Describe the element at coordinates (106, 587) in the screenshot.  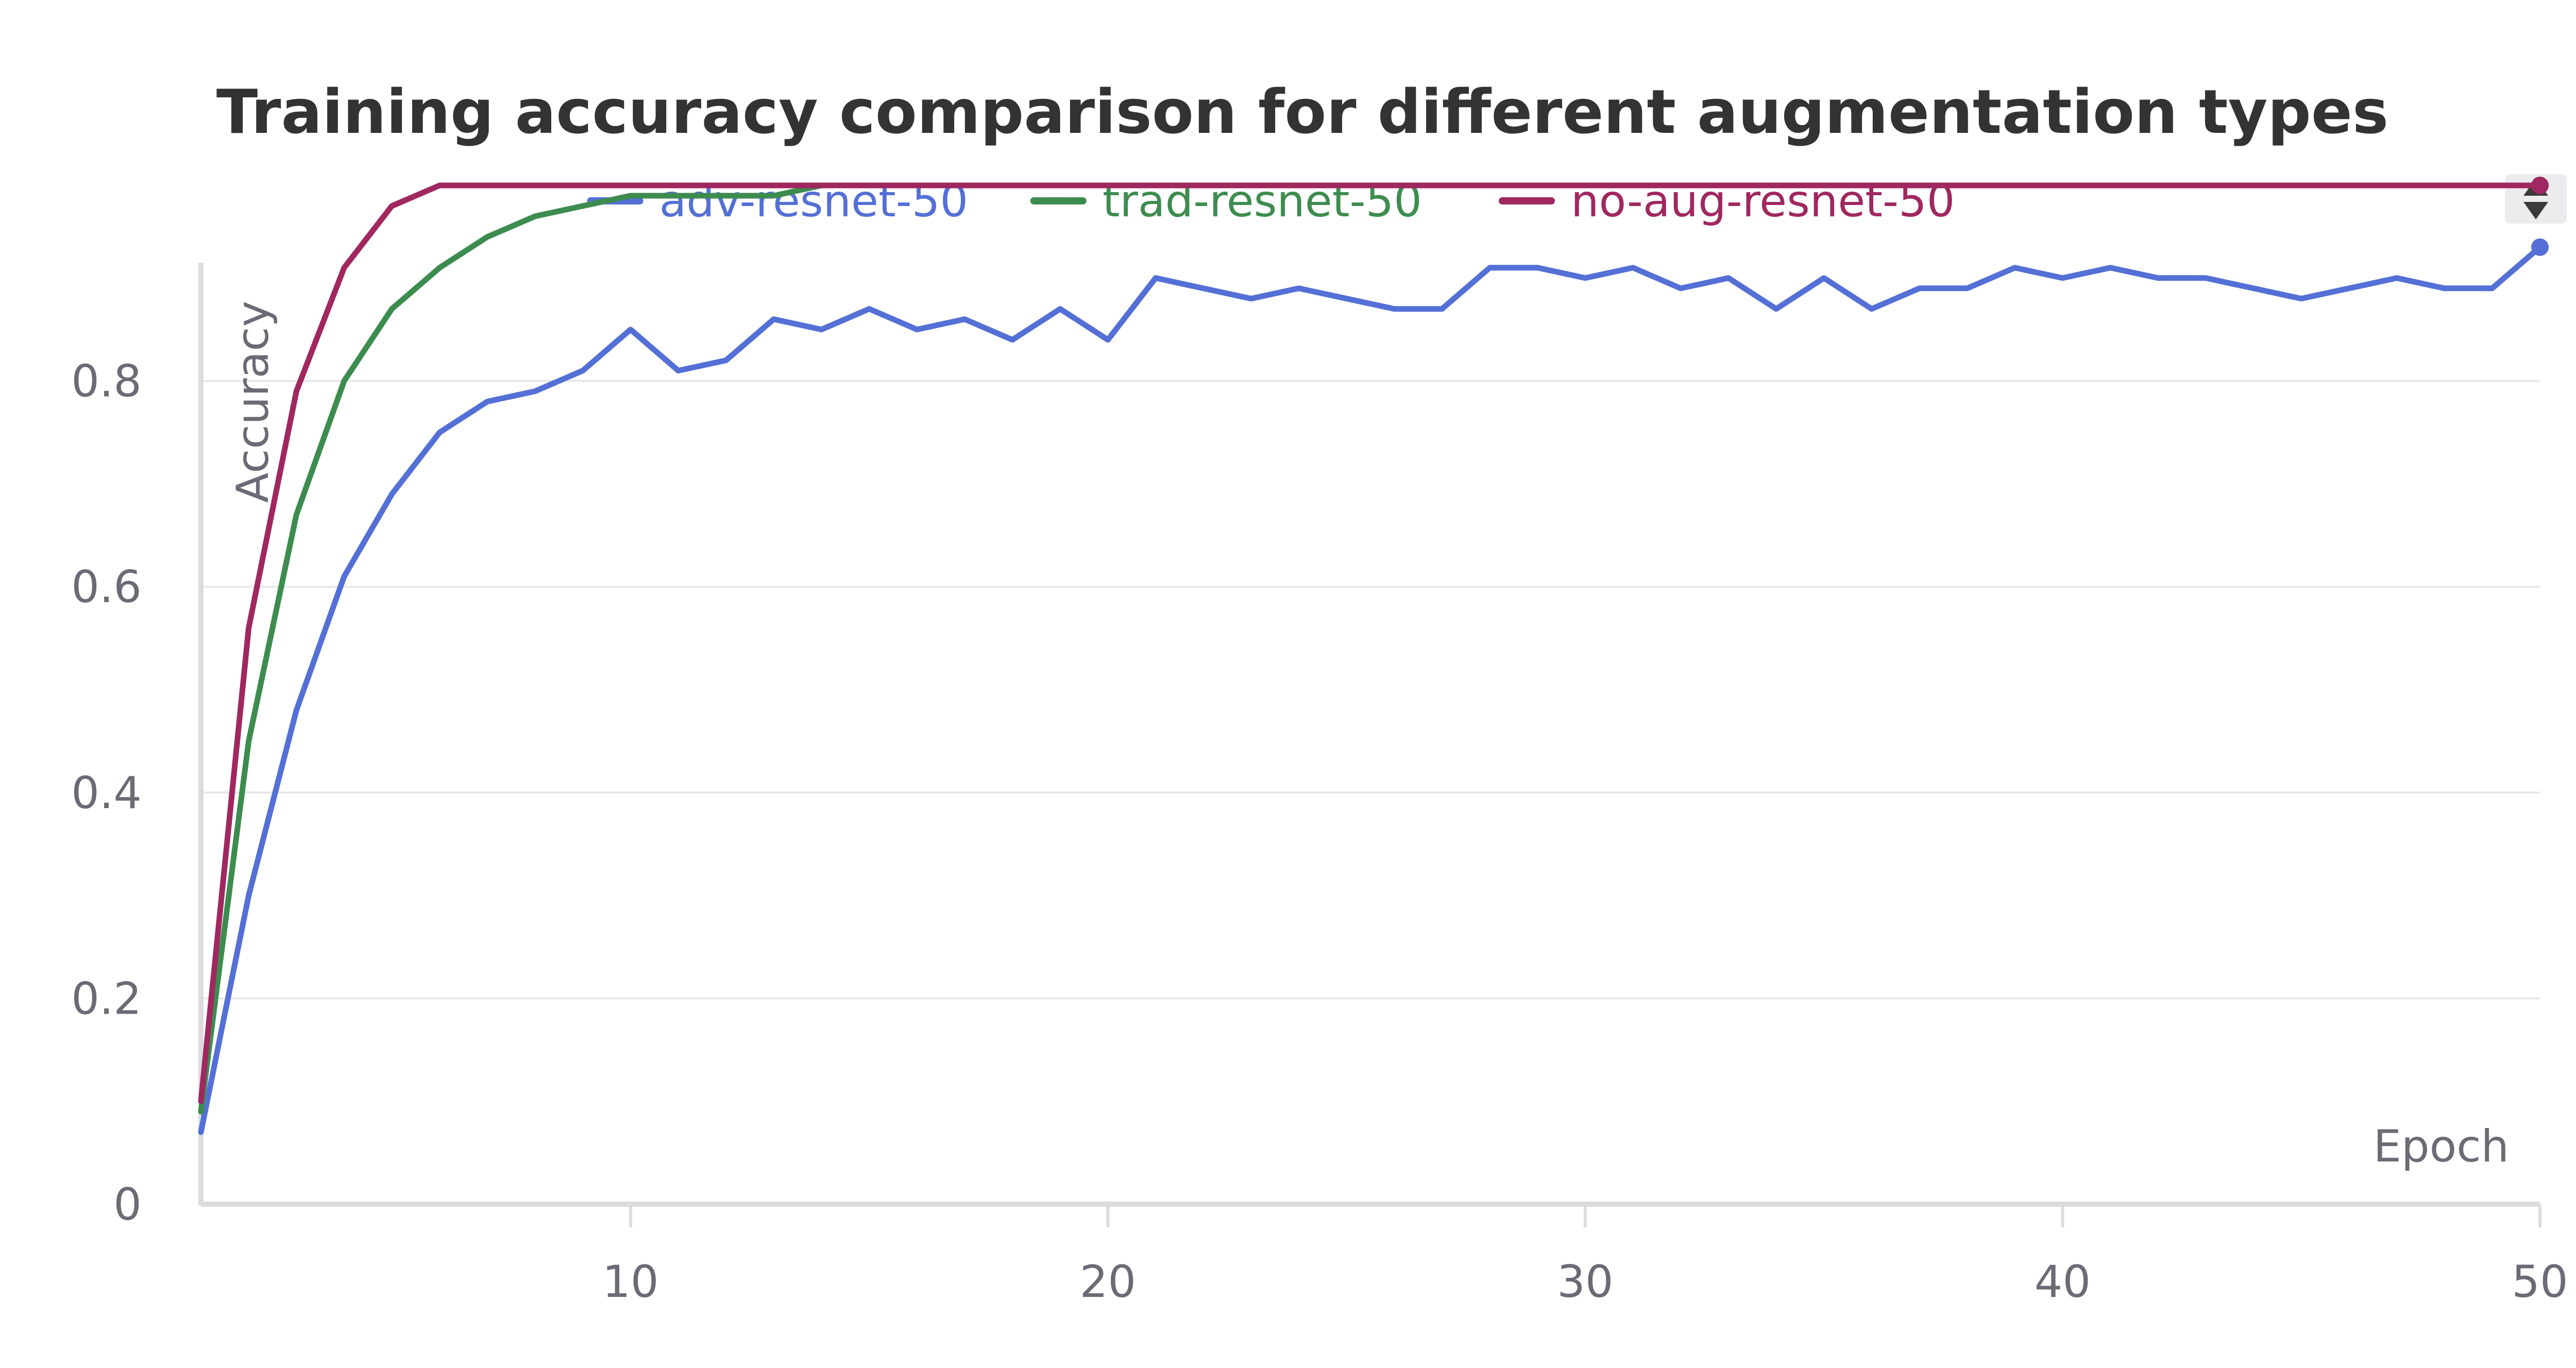
I see `y-tick-label: 0.6` at that location.